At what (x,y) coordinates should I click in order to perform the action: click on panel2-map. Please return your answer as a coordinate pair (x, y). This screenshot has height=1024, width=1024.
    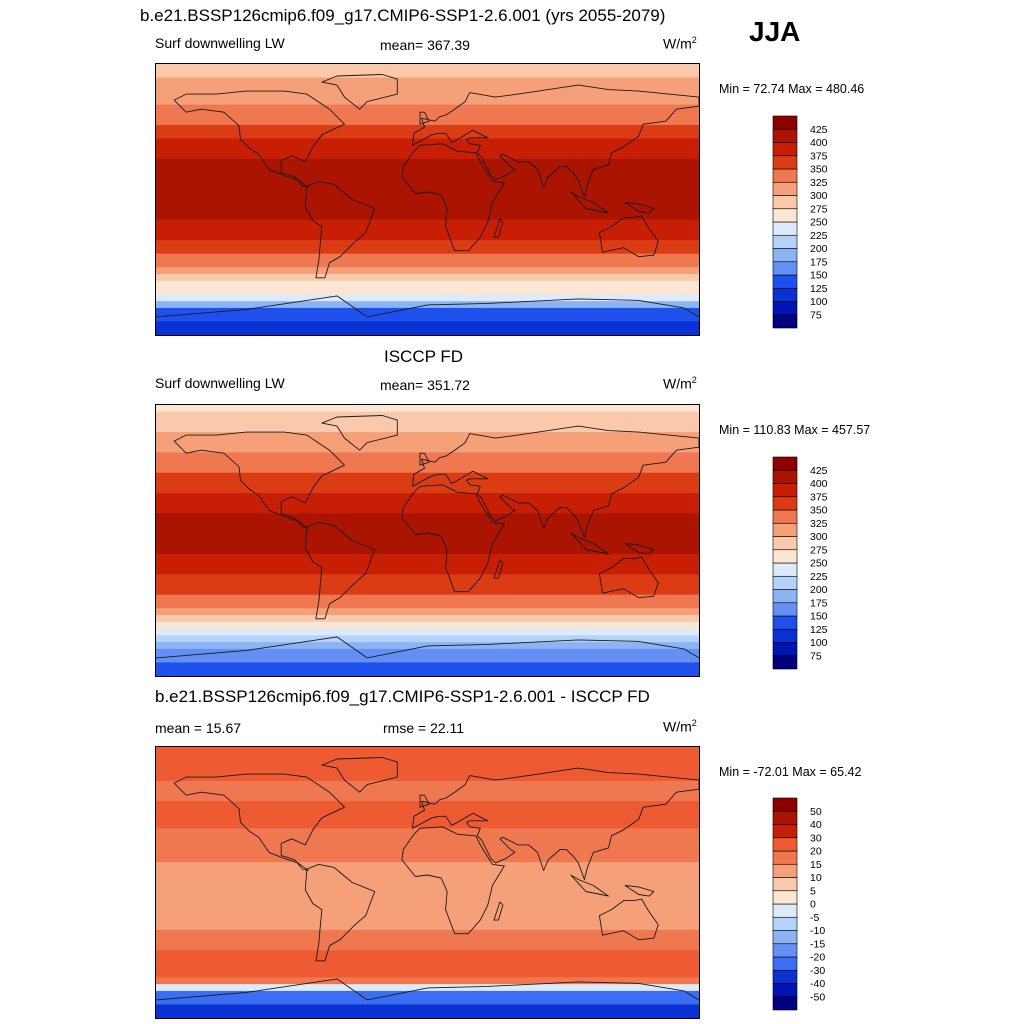
    Looking at the image, I should click on (427, 540).